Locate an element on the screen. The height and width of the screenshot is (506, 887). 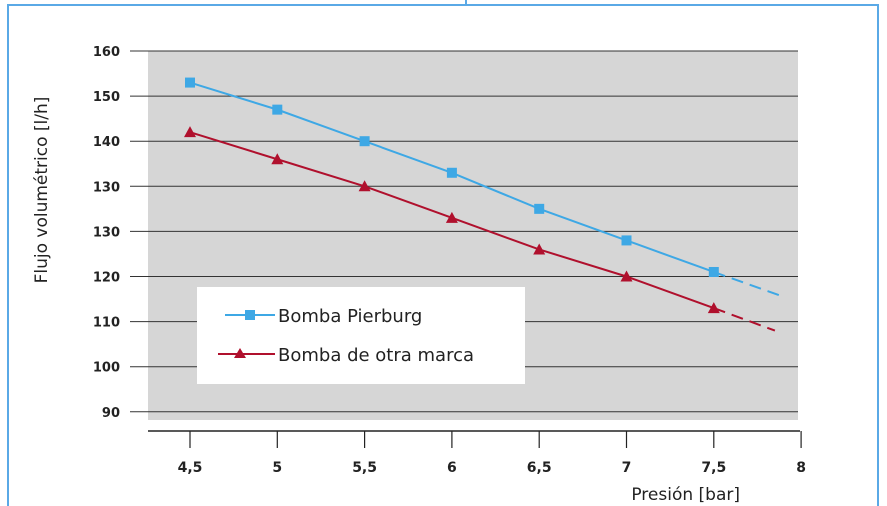
y-tick-label: 140 is located at coordinates (106, 142).